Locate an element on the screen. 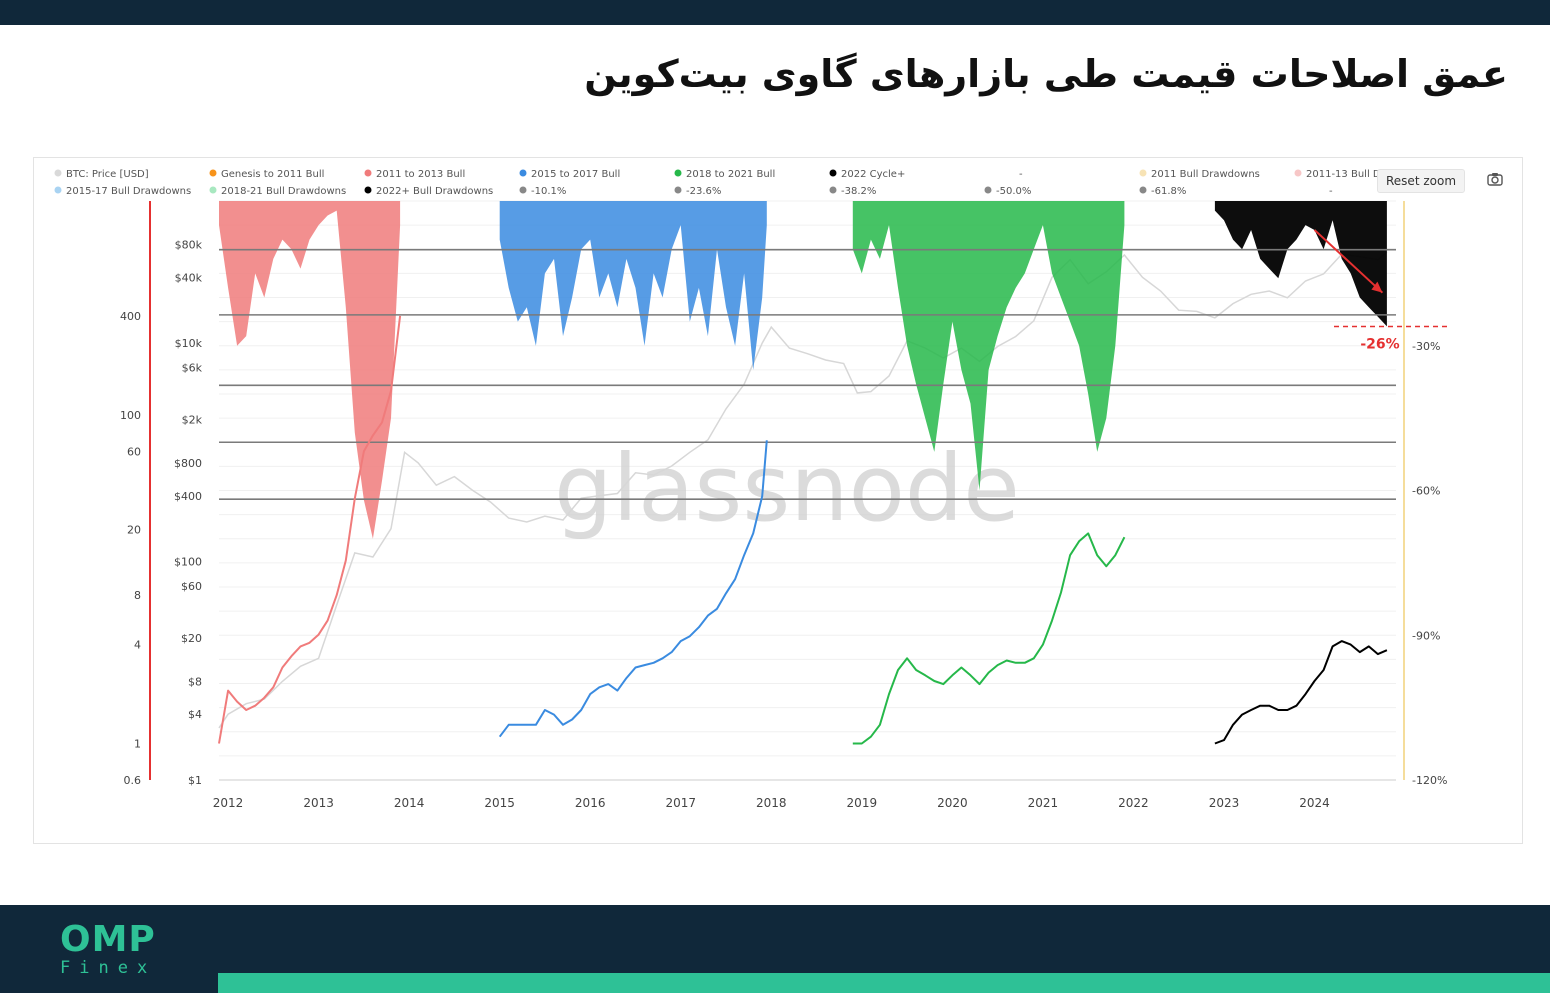 This screenshot has height=993, width=1550. drawdown-tick-label: -120% is located at coordinates (1429, 780).